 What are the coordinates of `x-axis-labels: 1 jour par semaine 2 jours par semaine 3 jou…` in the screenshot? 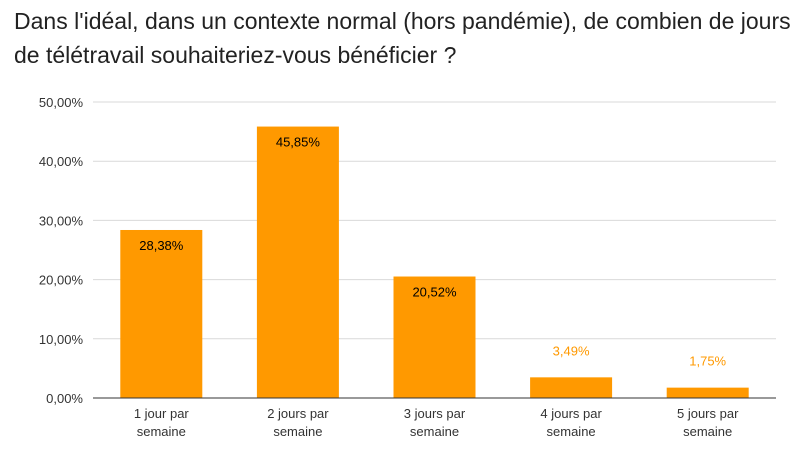 It's located at (436, 422).